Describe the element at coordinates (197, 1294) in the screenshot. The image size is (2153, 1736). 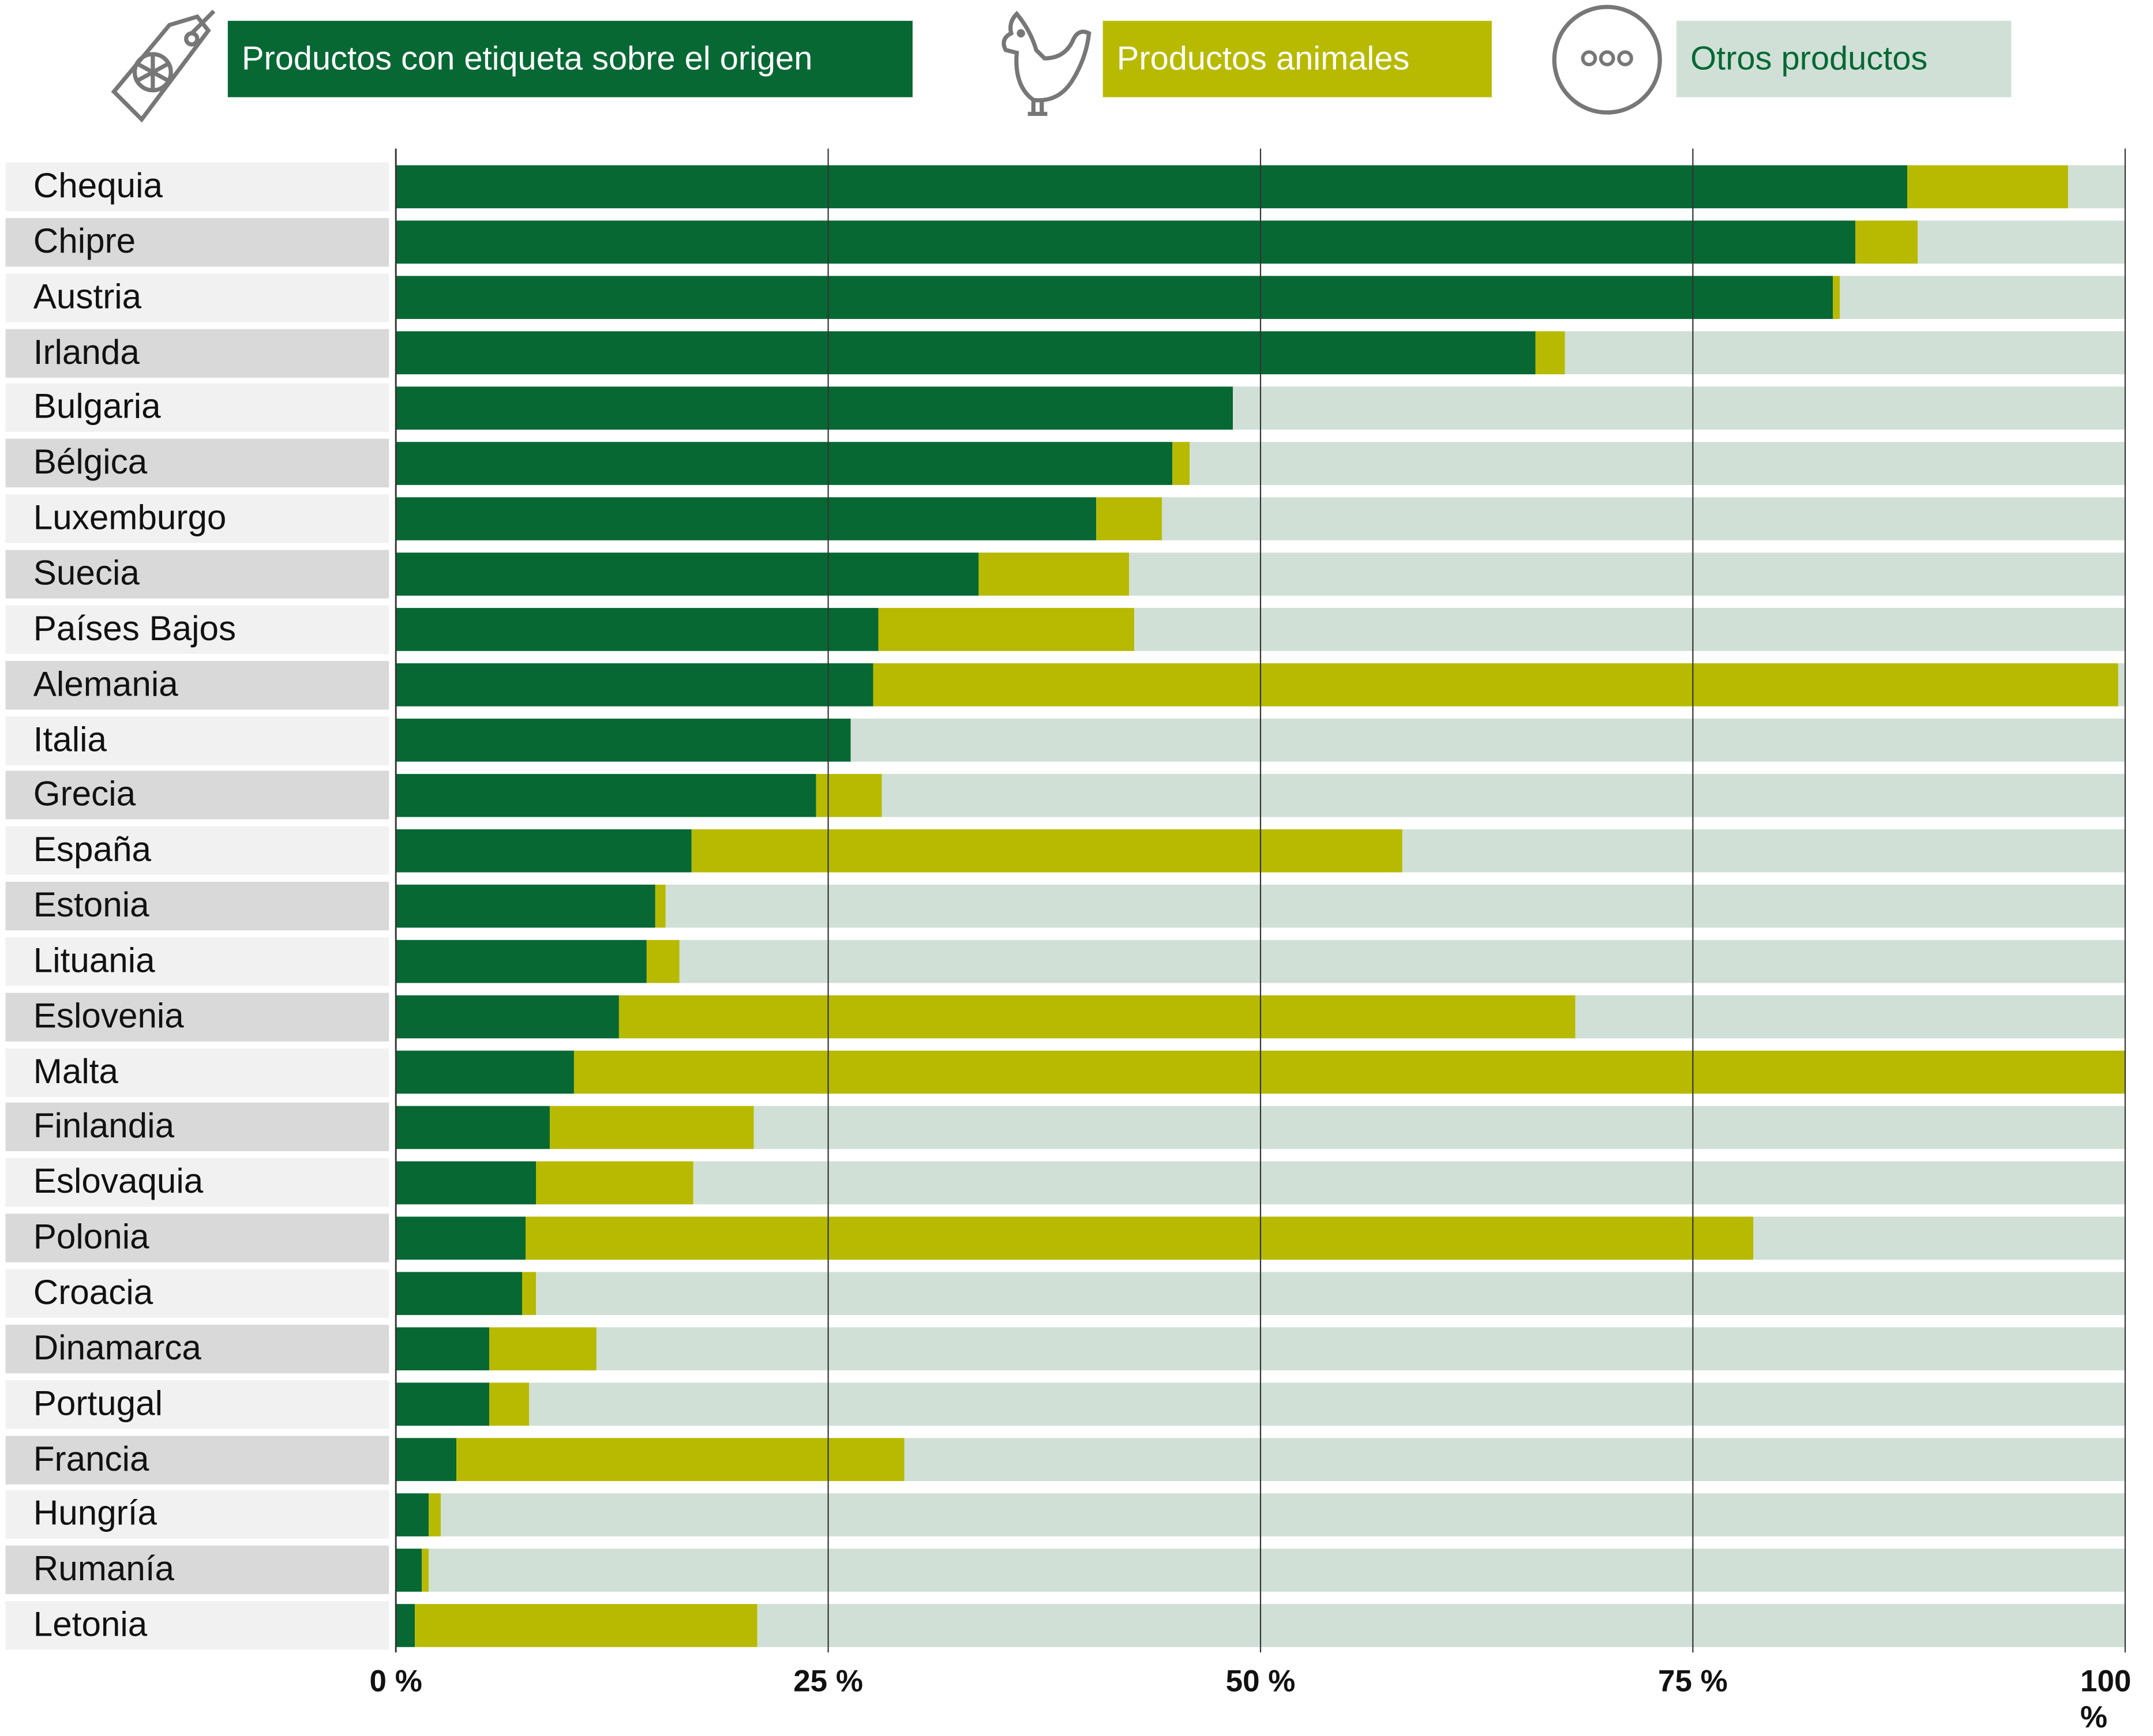
I see `category-label: Croacia` at that location.